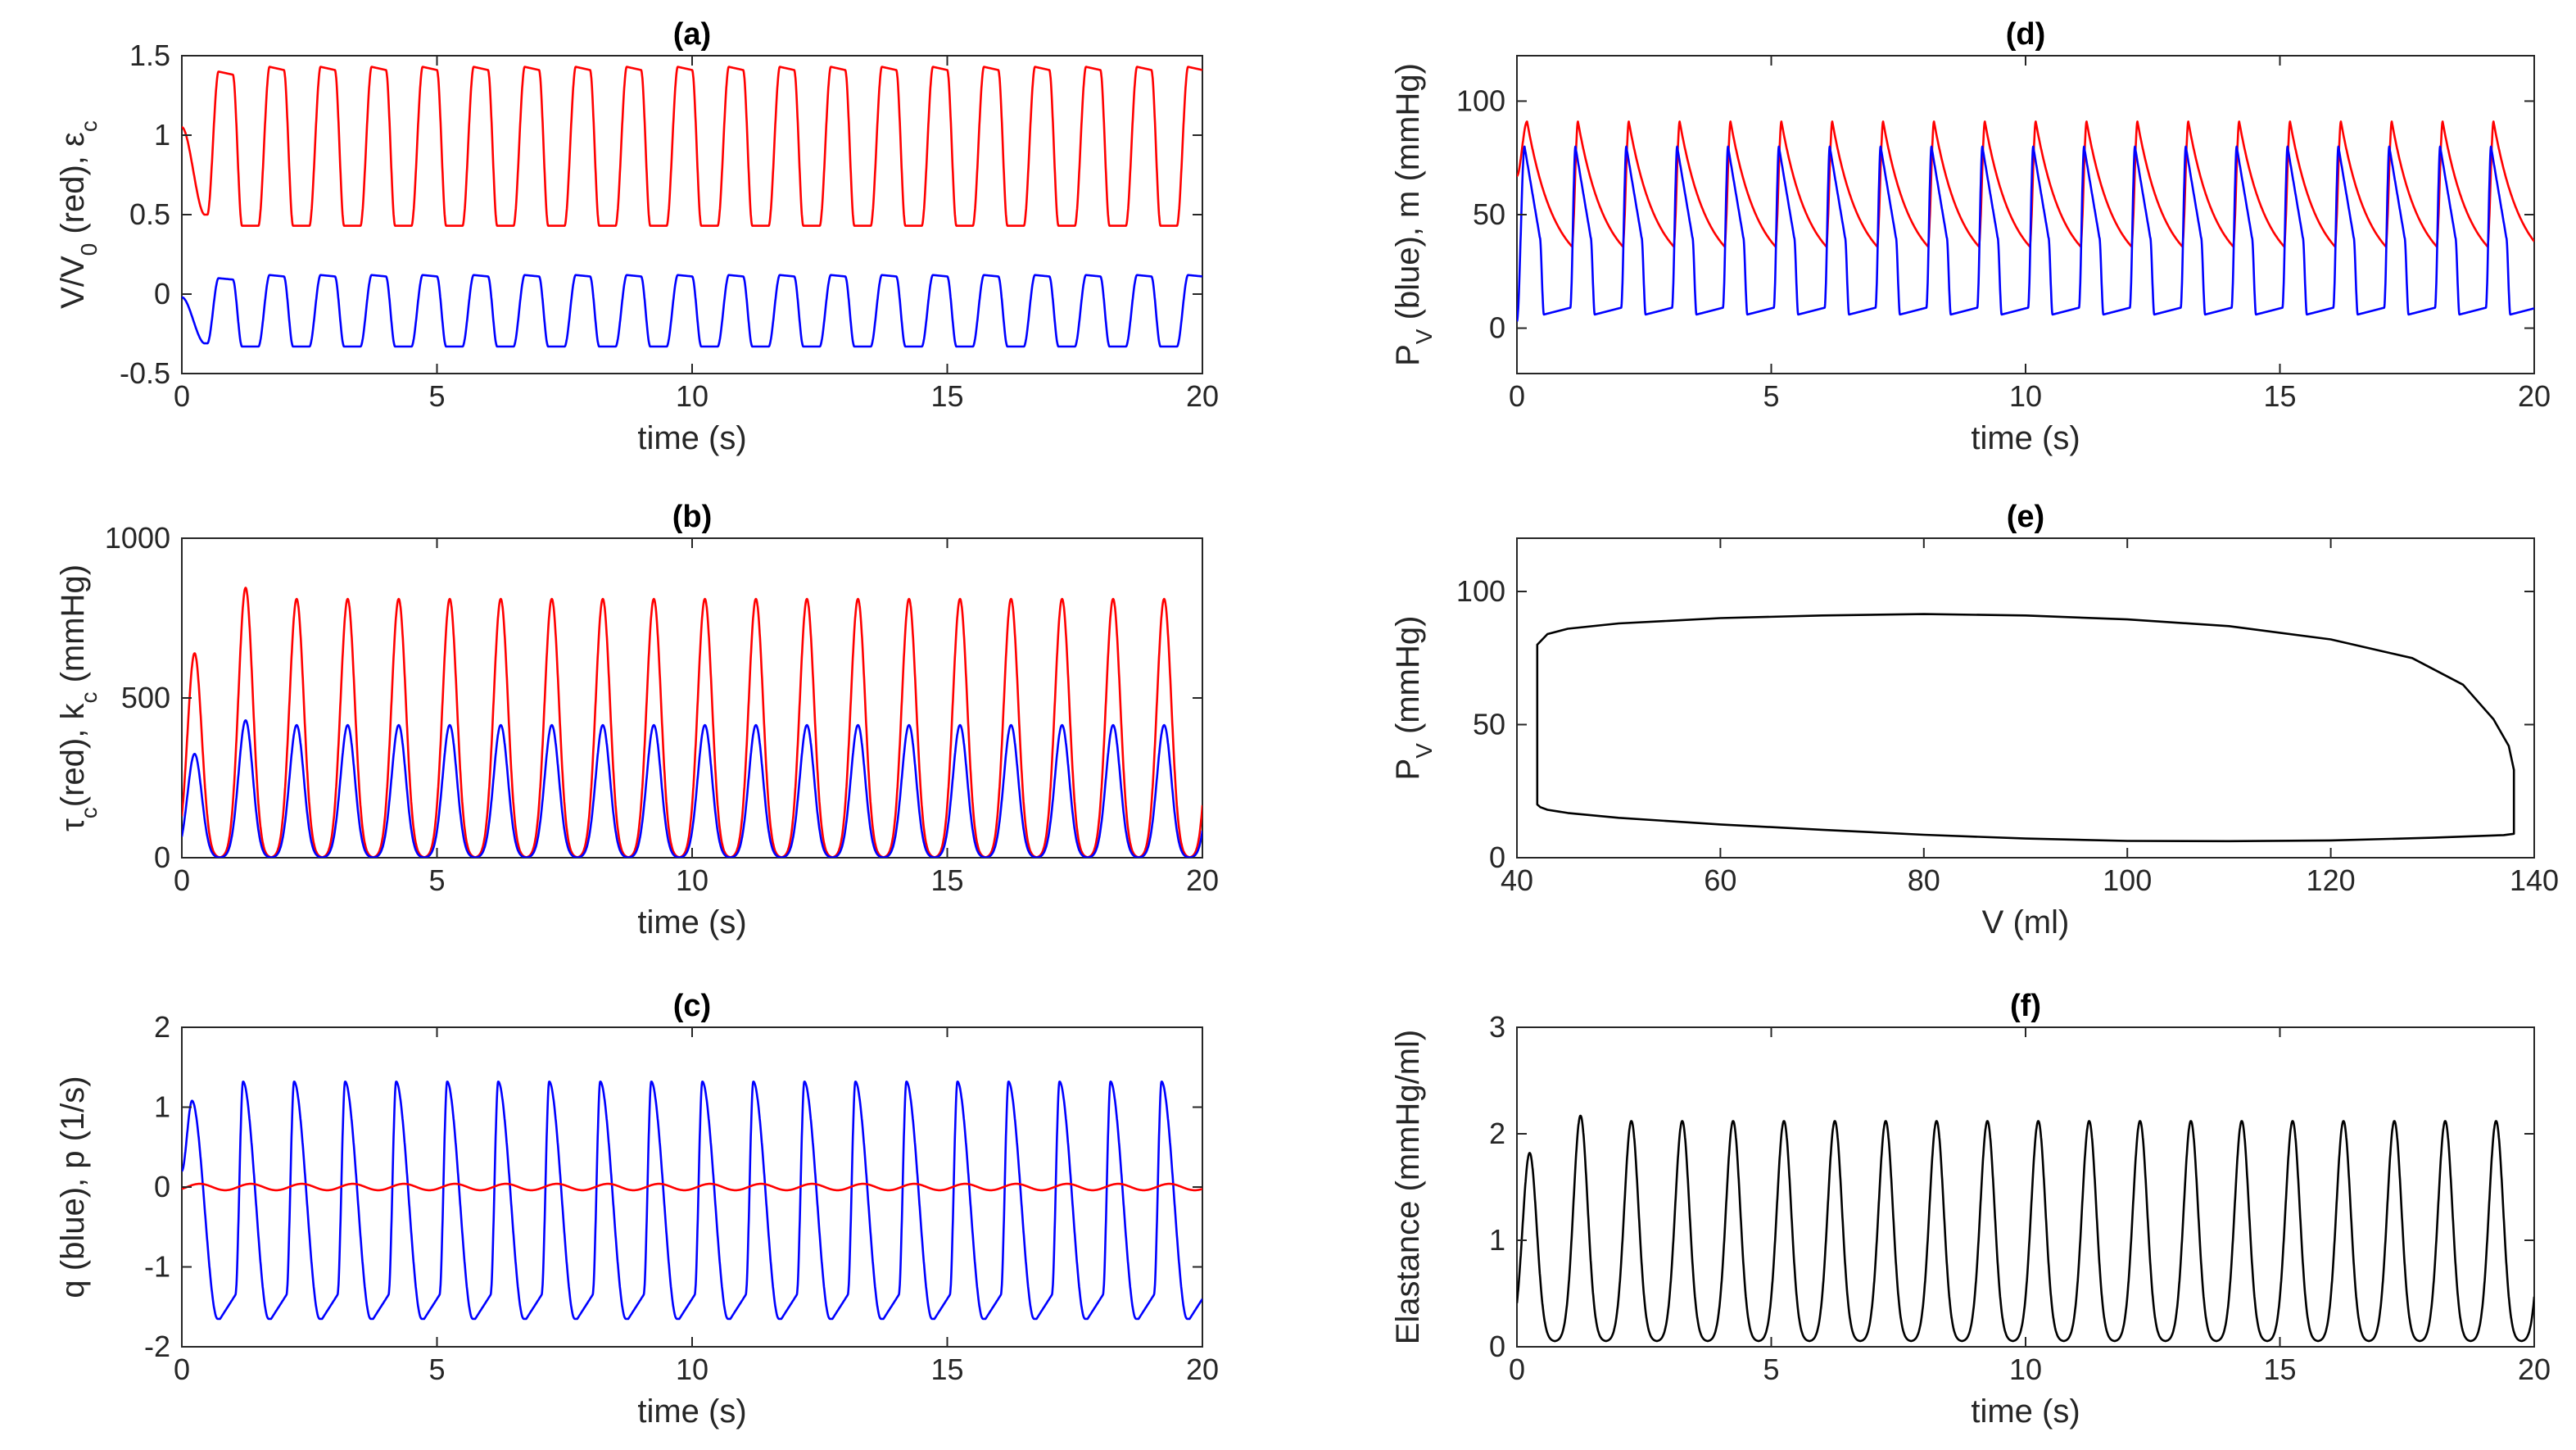 This screenshot has height=1450, width=2576. What do you see at coordinates (78, 697) in the screenshot?
I see `y-axis-label: τc(red), kc (mmHg)` at bounding box center [78, 697].